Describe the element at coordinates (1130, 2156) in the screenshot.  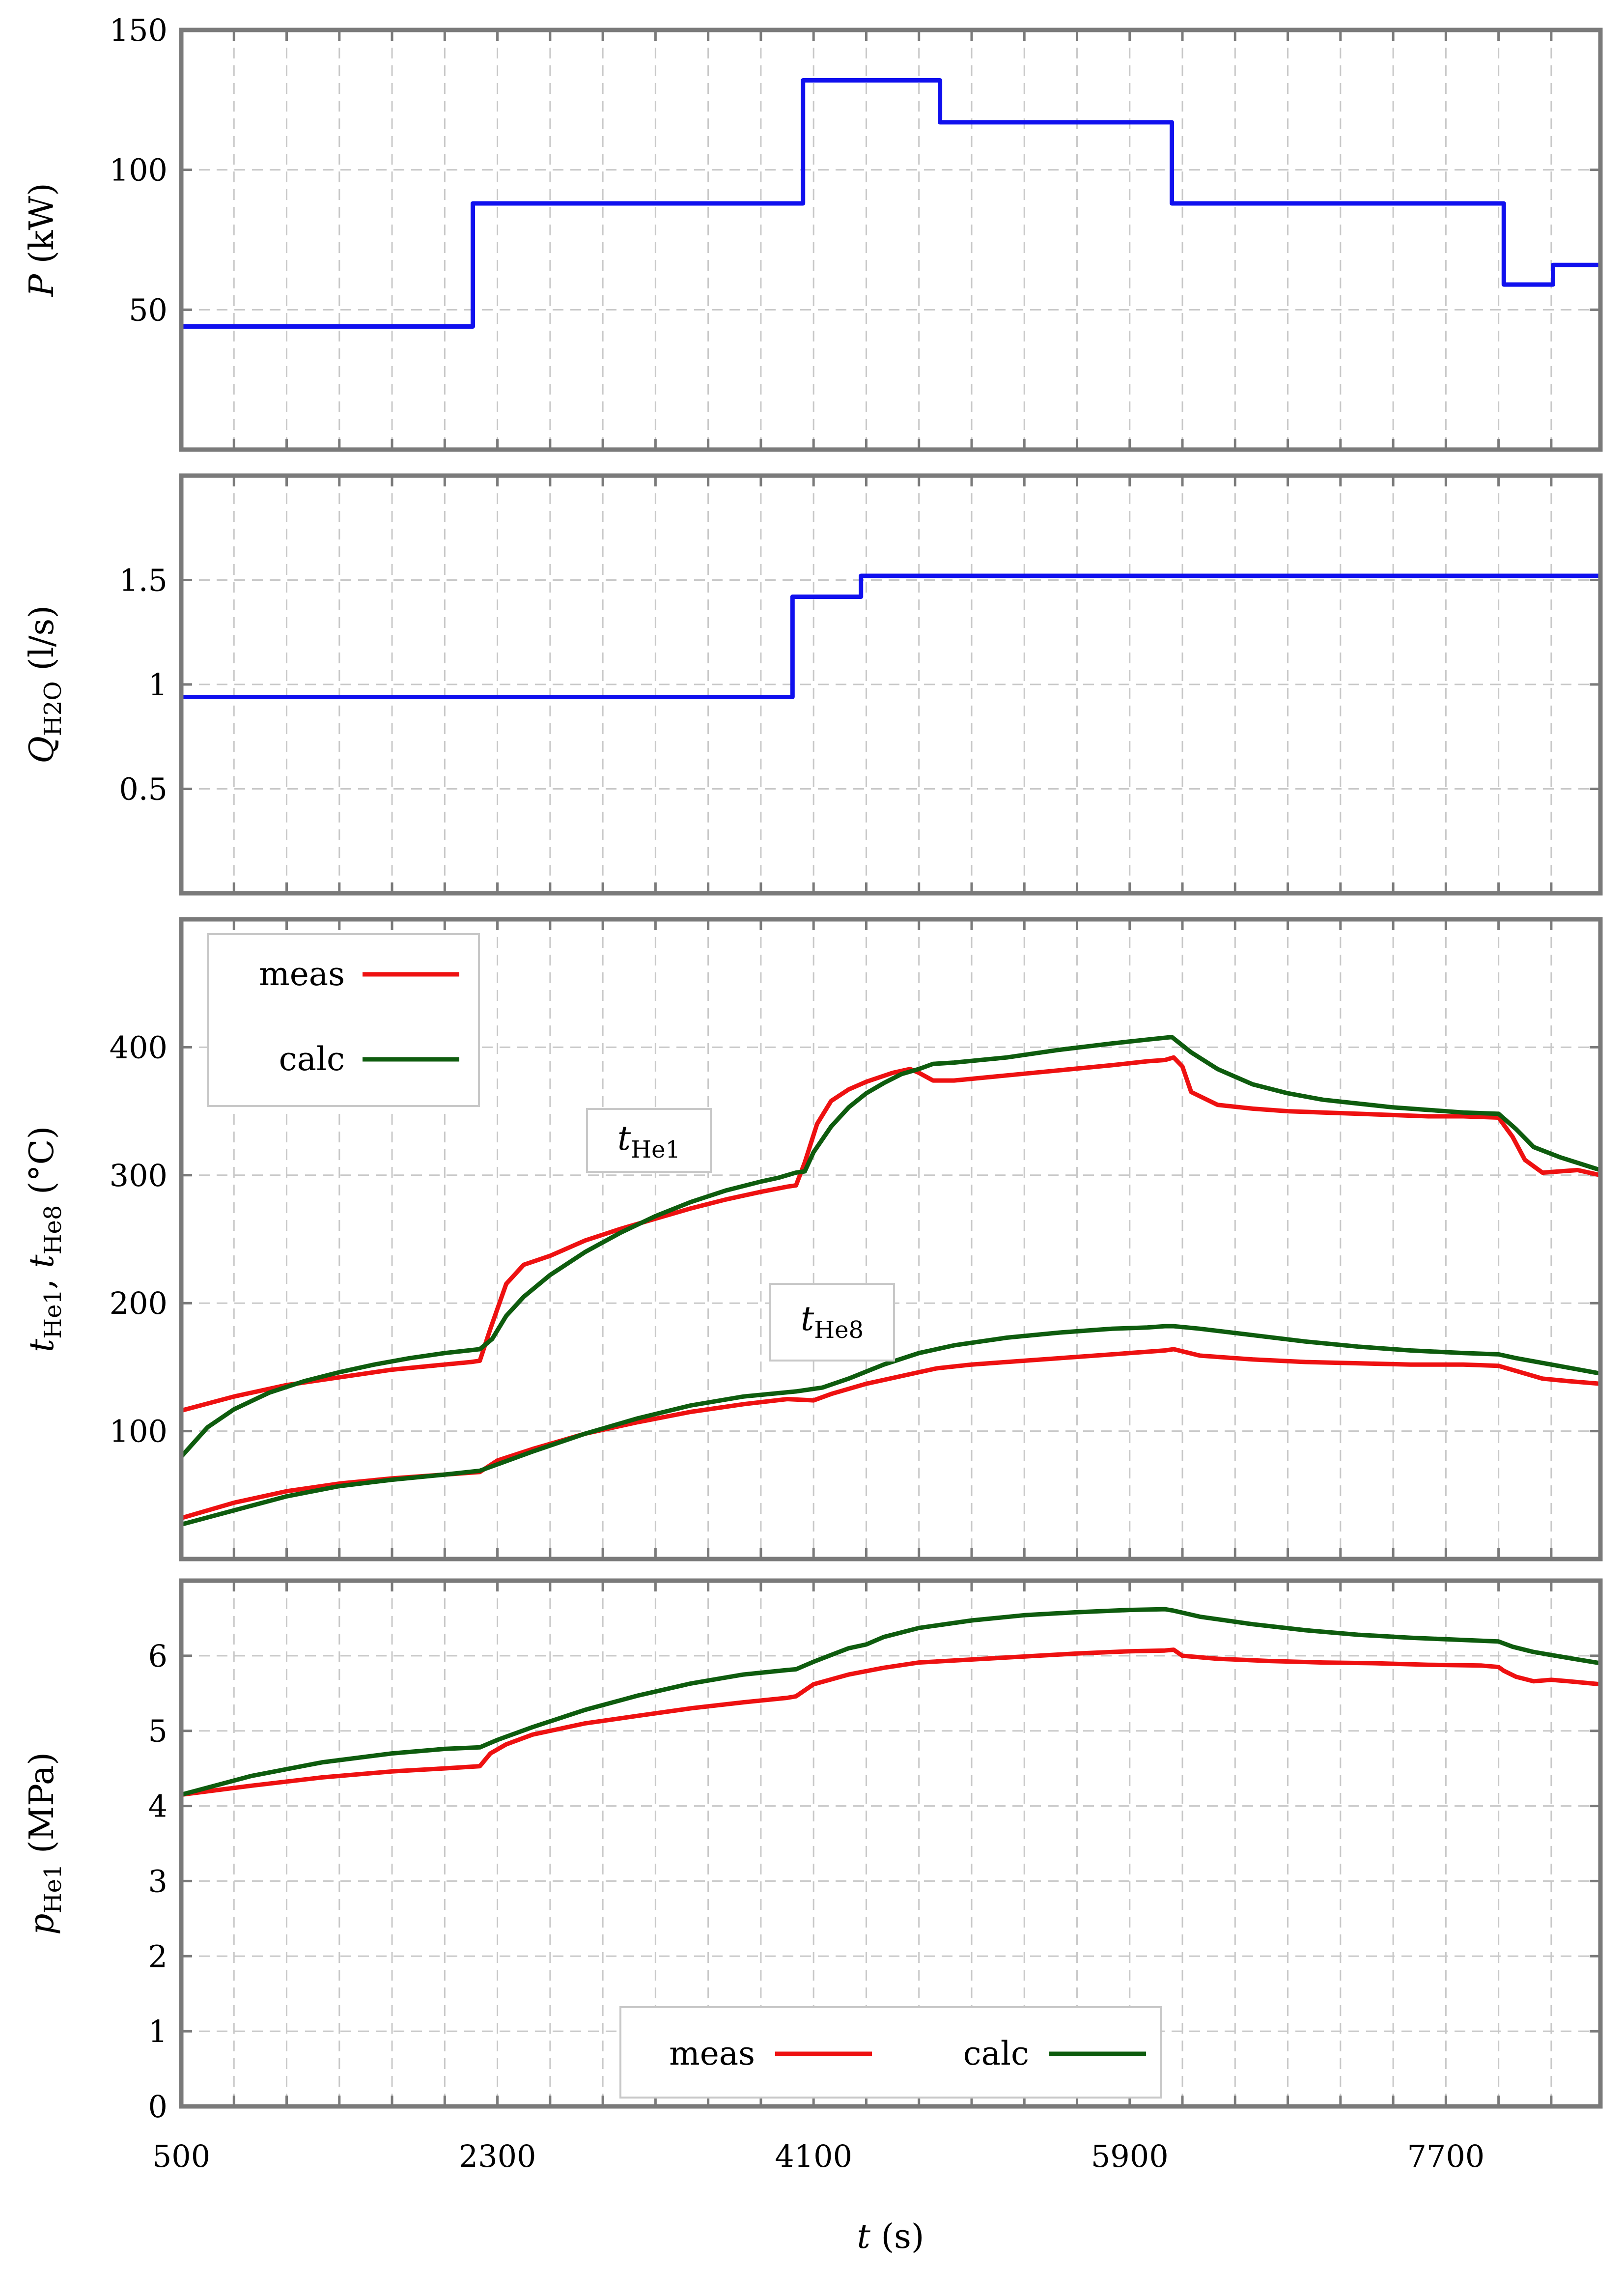
I see `x-tick-label: 5900` at that location.